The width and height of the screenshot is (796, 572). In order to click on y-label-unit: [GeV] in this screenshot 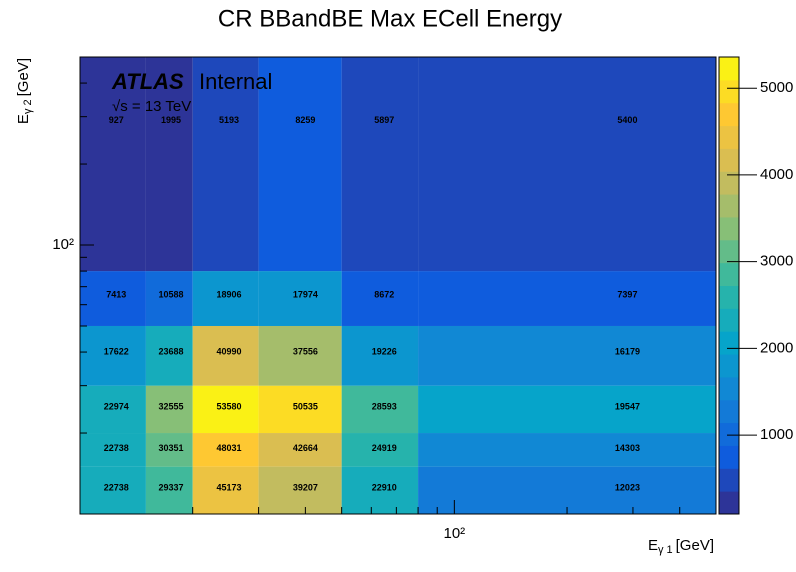, I will do `click(23, 77)`.